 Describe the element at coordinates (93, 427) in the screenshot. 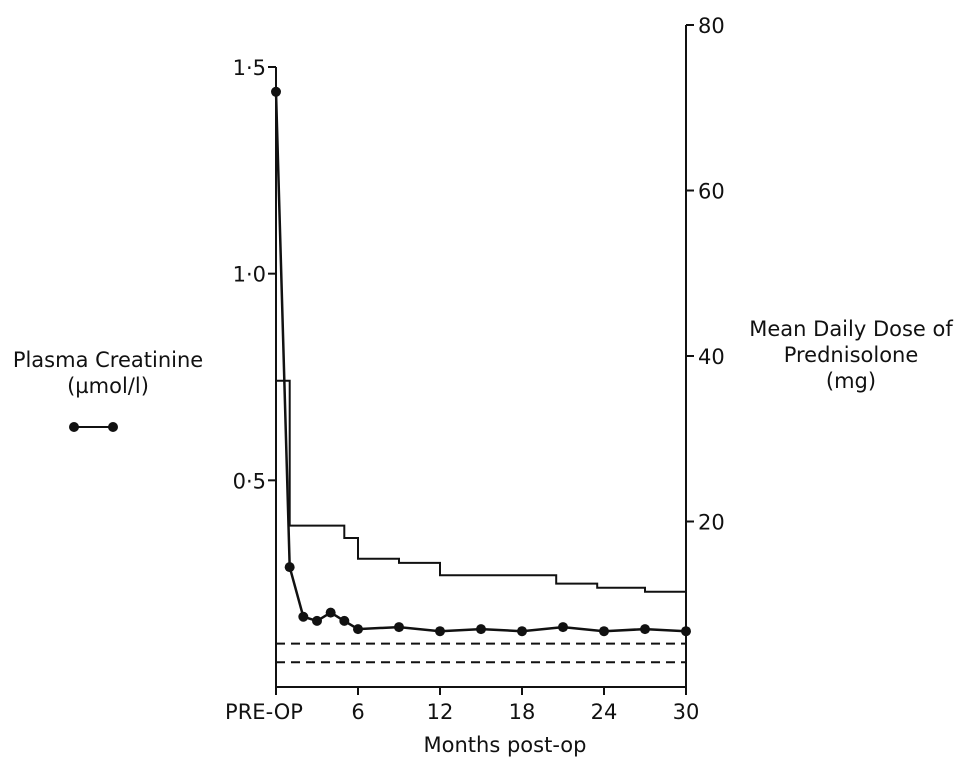

I see `legend-layer` at that location.